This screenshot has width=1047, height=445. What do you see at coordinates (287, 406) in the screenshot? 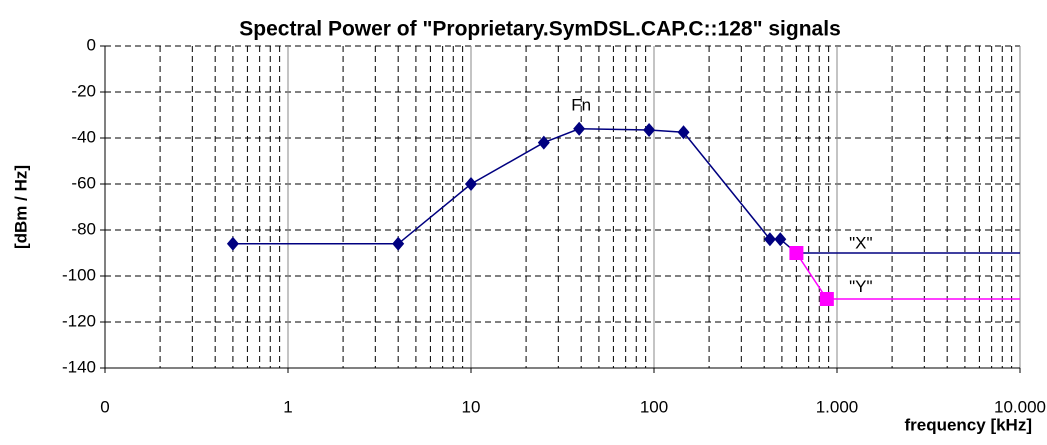
I see `x-tick-label: 1` at bounding box center [287, 406].